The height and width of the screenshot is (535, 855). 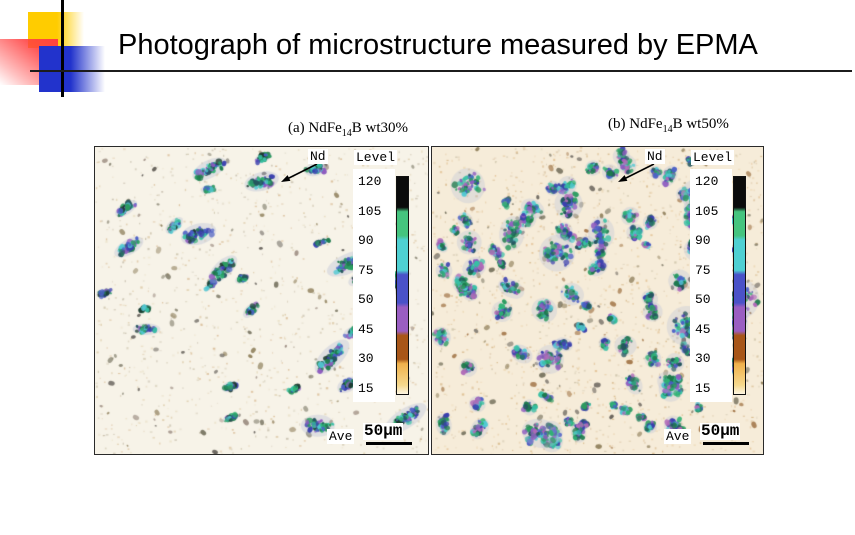 I want to click on caption-b-text: (b) NdFe, so click(x=635, y=124).